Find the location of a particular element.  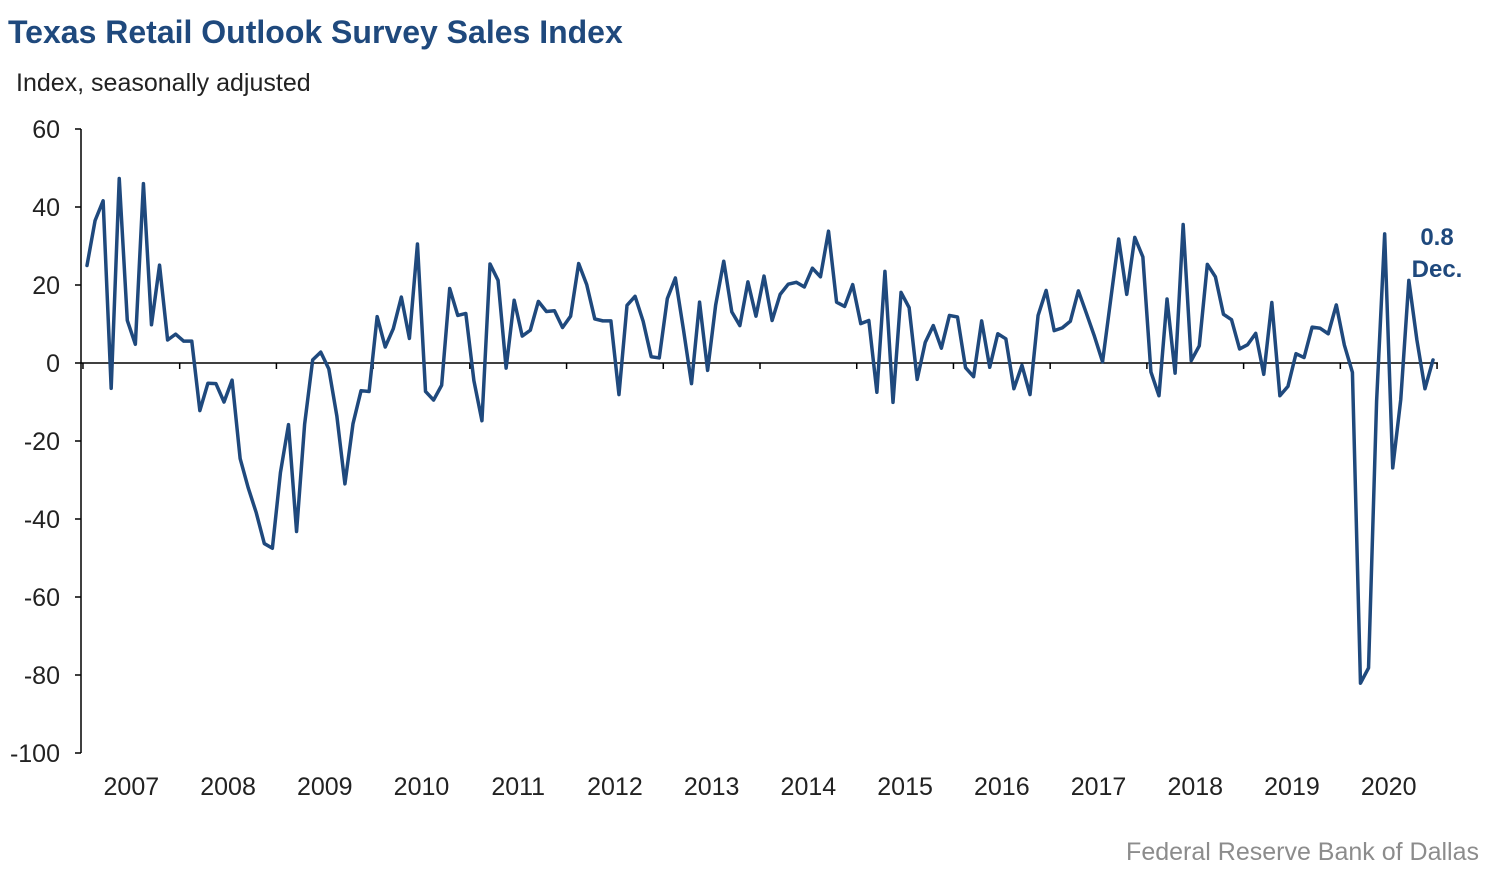

x-tick-label: 2009 is located at coordinates (325, 787).